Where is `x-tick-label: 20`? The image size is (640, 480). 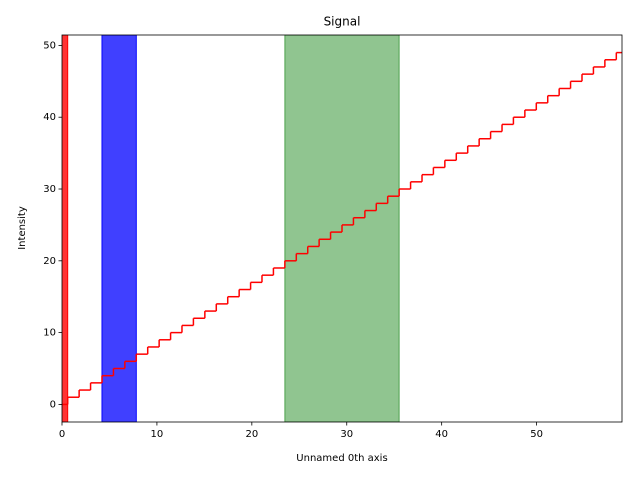 x-tick-label: 20 is located at coordinates (251, 434).